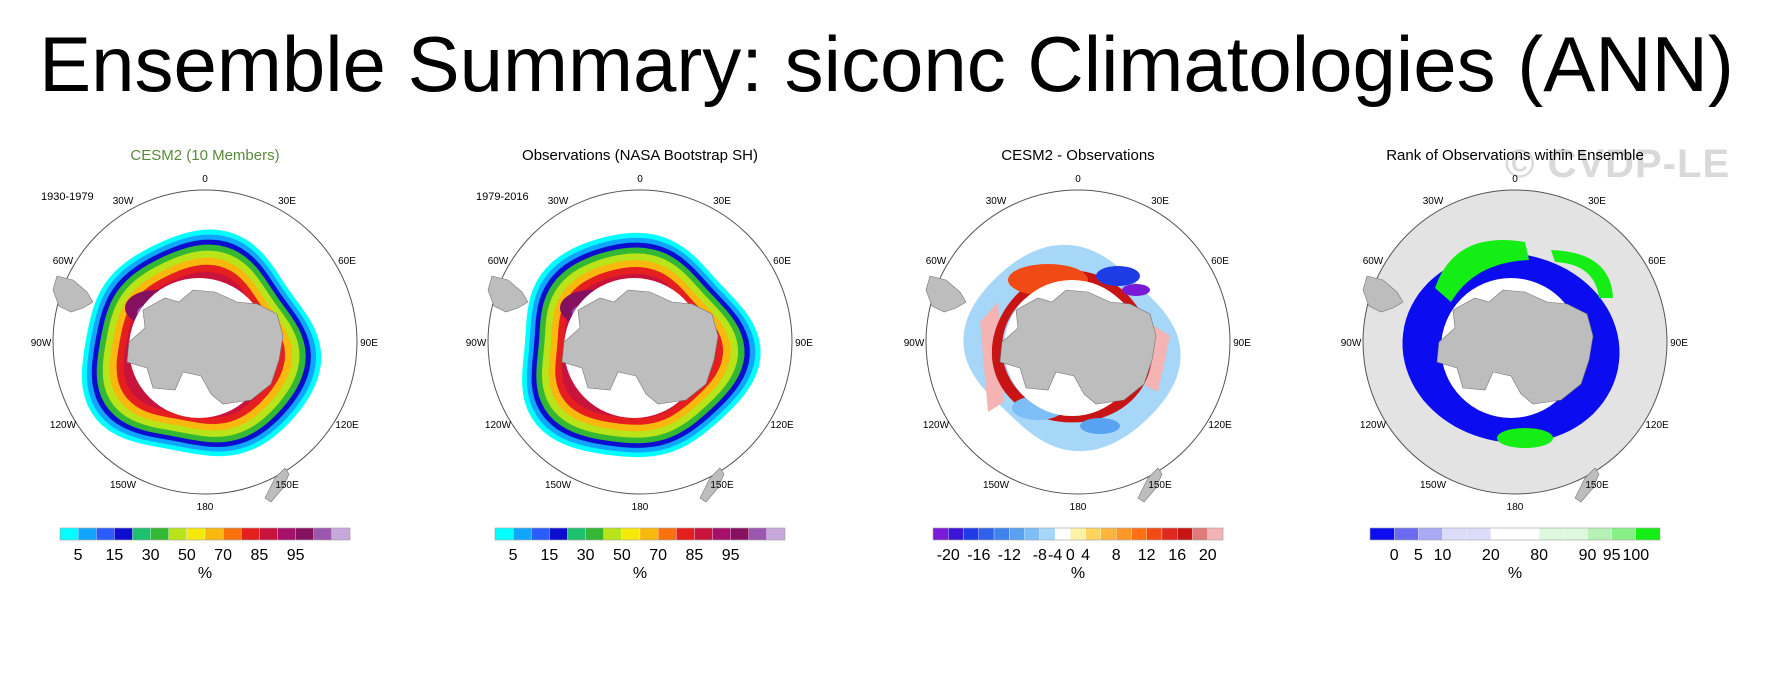  What do you see at coordinates (658, 555) in the screenshot?
I see `colorbar-label: 70` at bounding box center [658, 555].